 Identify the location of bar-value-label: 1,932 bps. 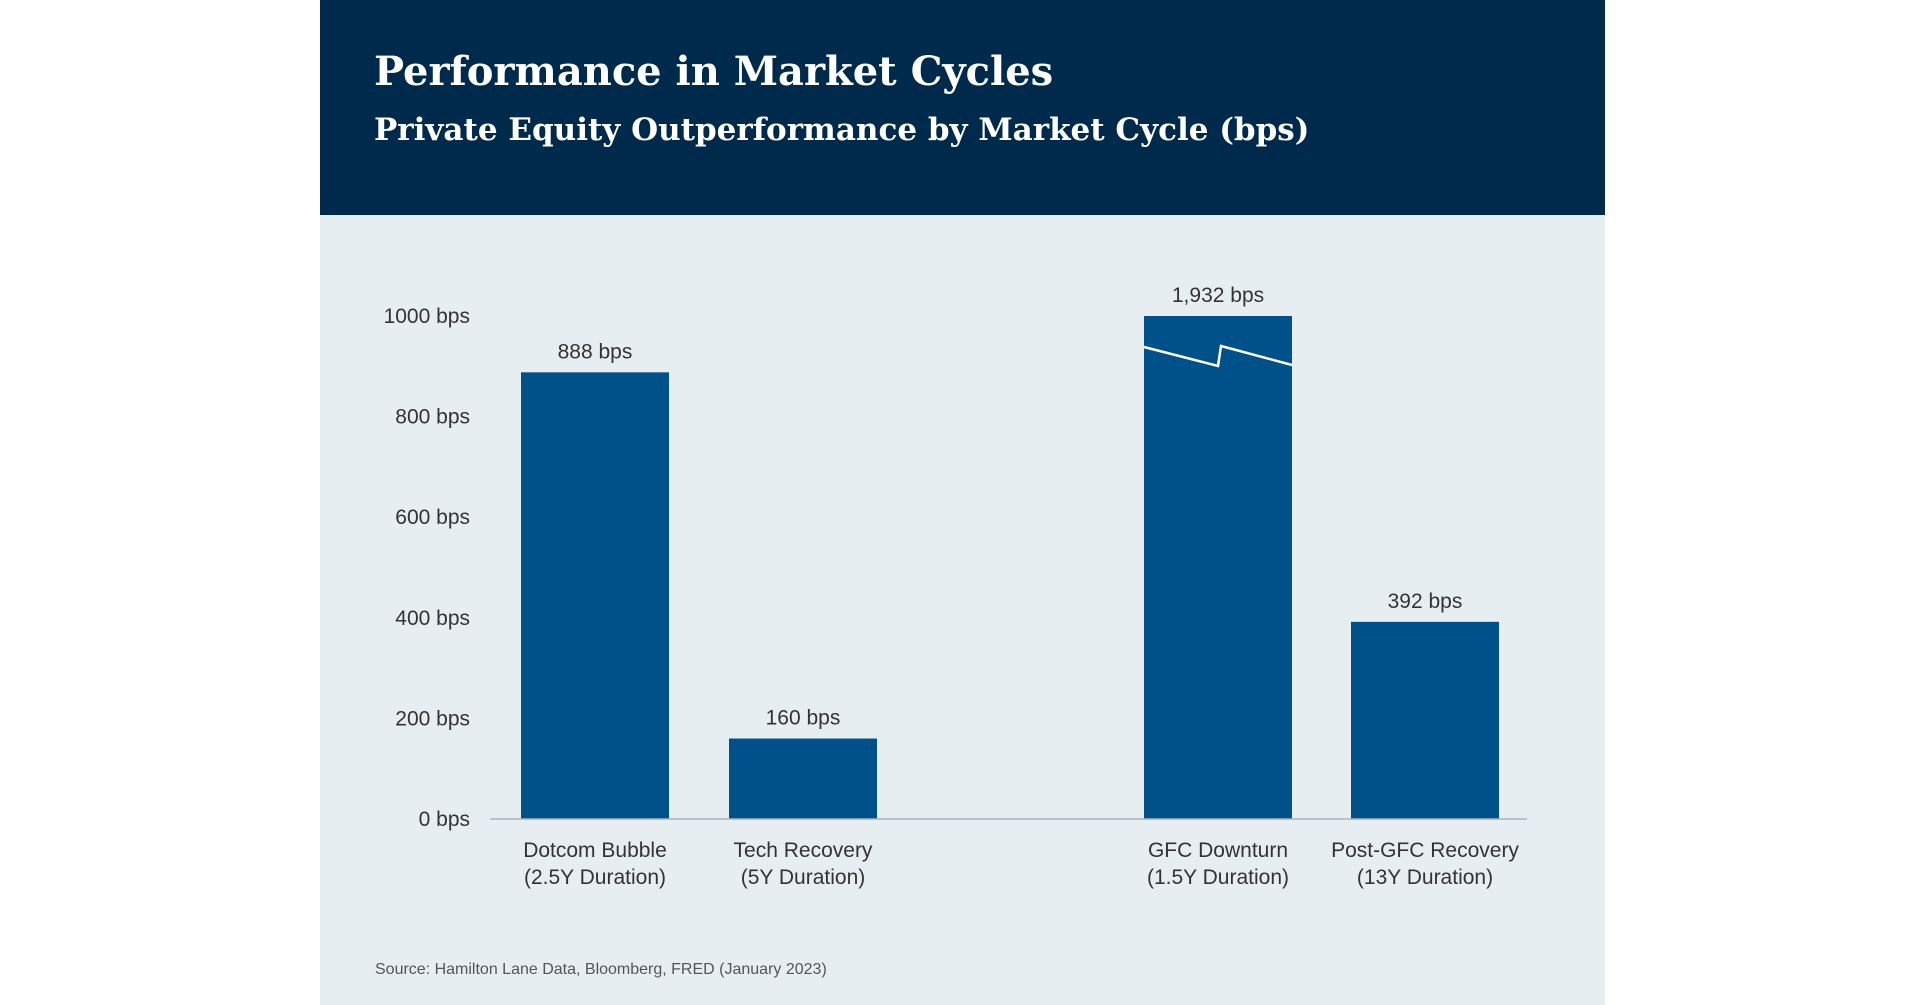
(1218, 295).